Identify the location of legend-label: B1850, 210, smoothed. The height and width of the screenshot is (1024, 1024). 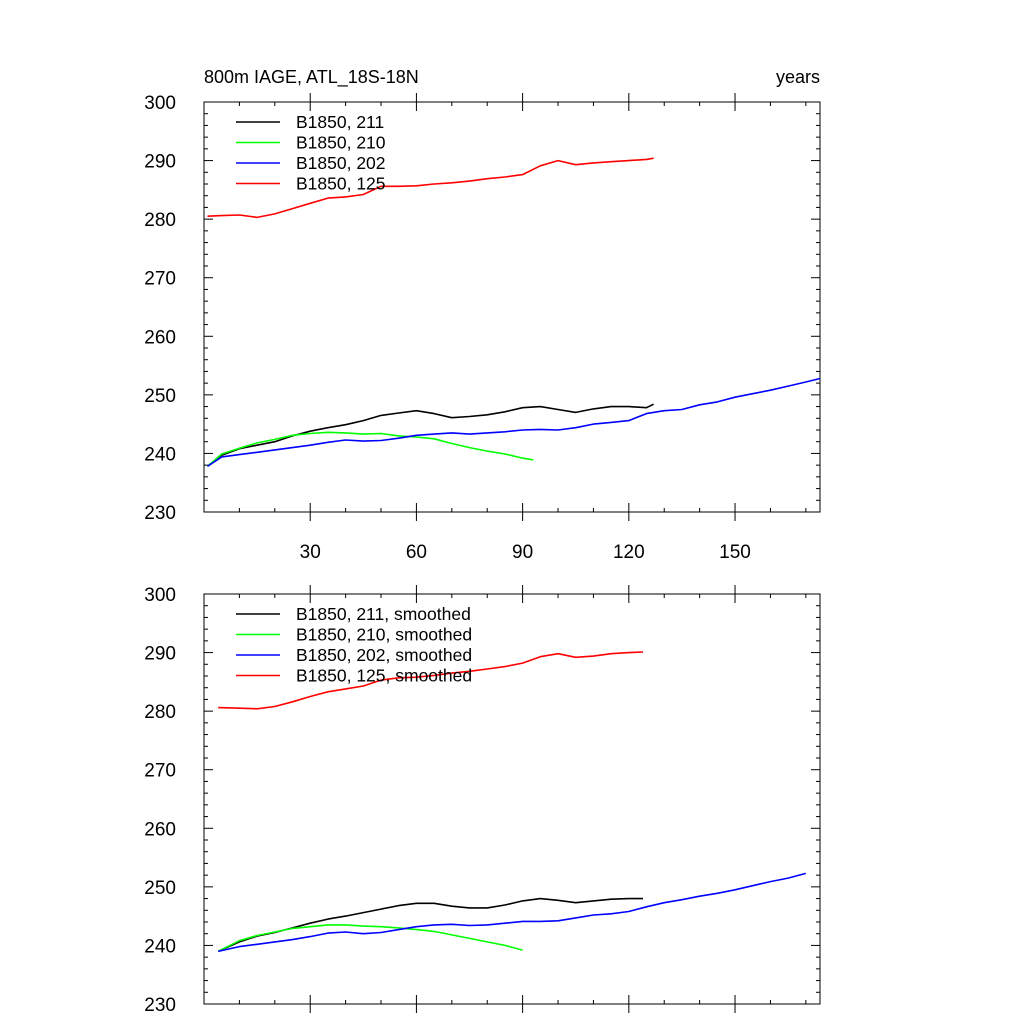
(384, 635).